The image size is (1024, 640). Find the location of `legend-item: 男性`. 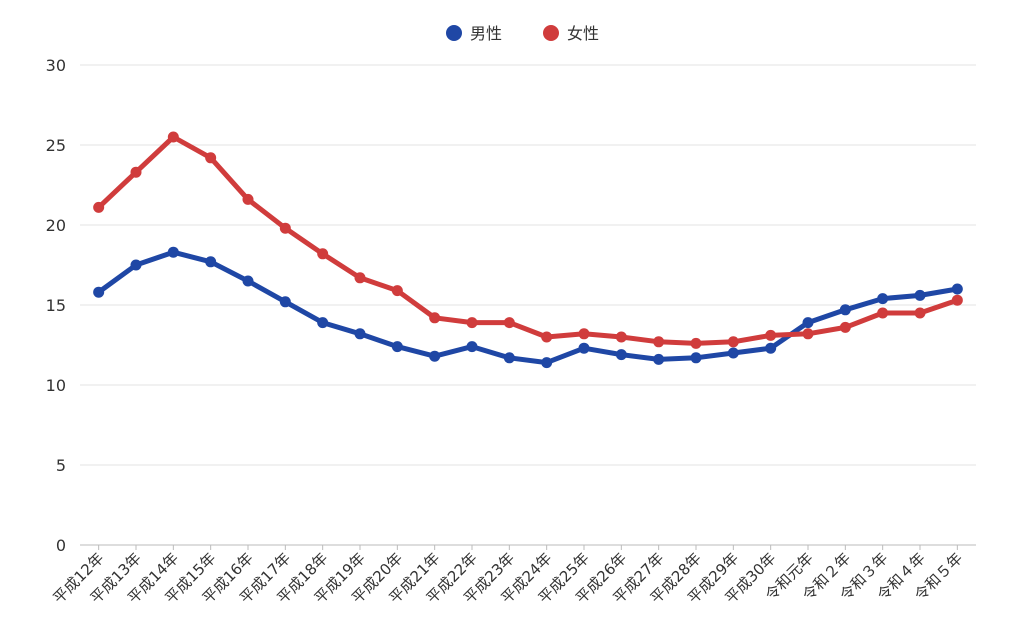

legend-item: 男性 is located at coordinates (474, 33).